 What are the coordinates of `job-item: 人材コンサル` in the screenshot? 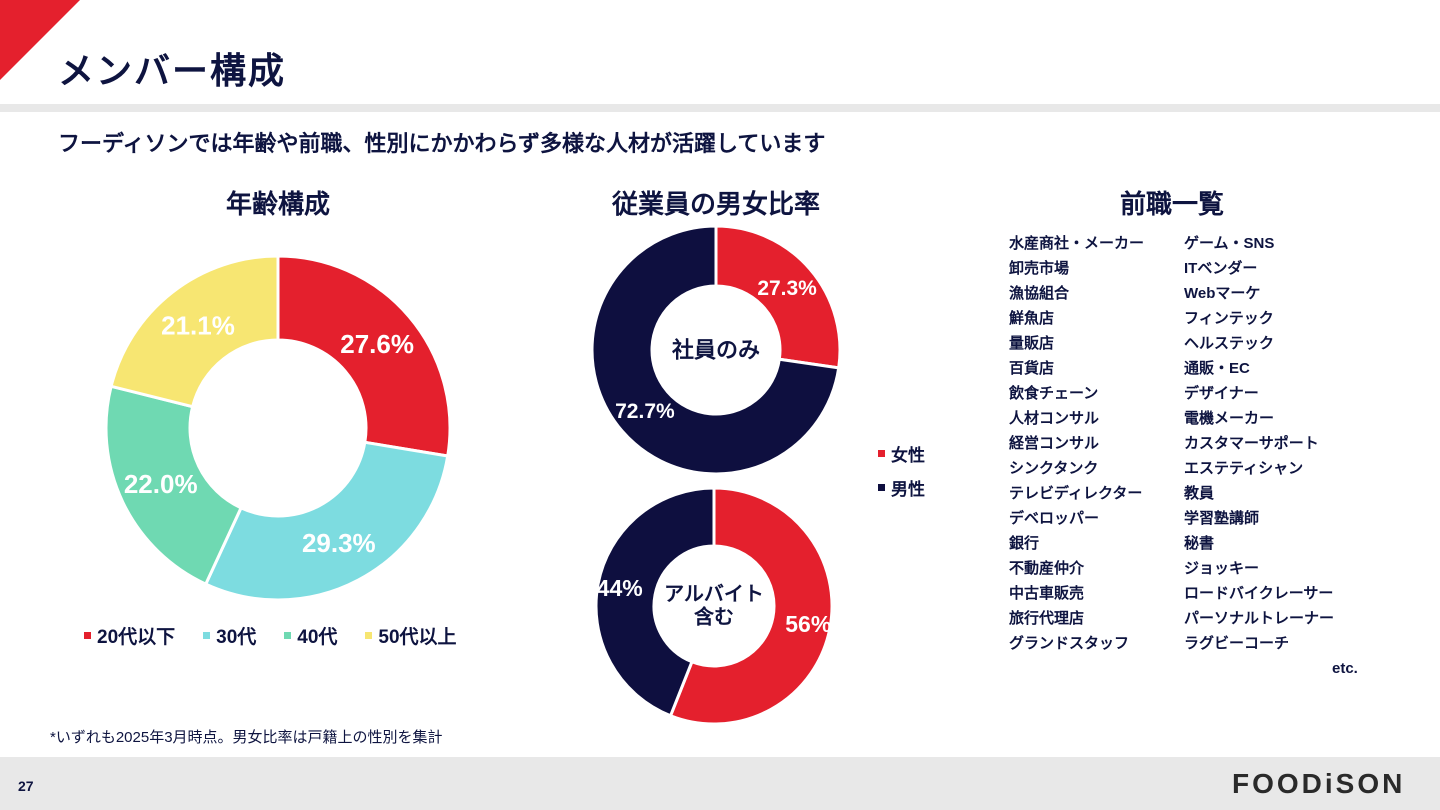 It's located at (1054, 418).